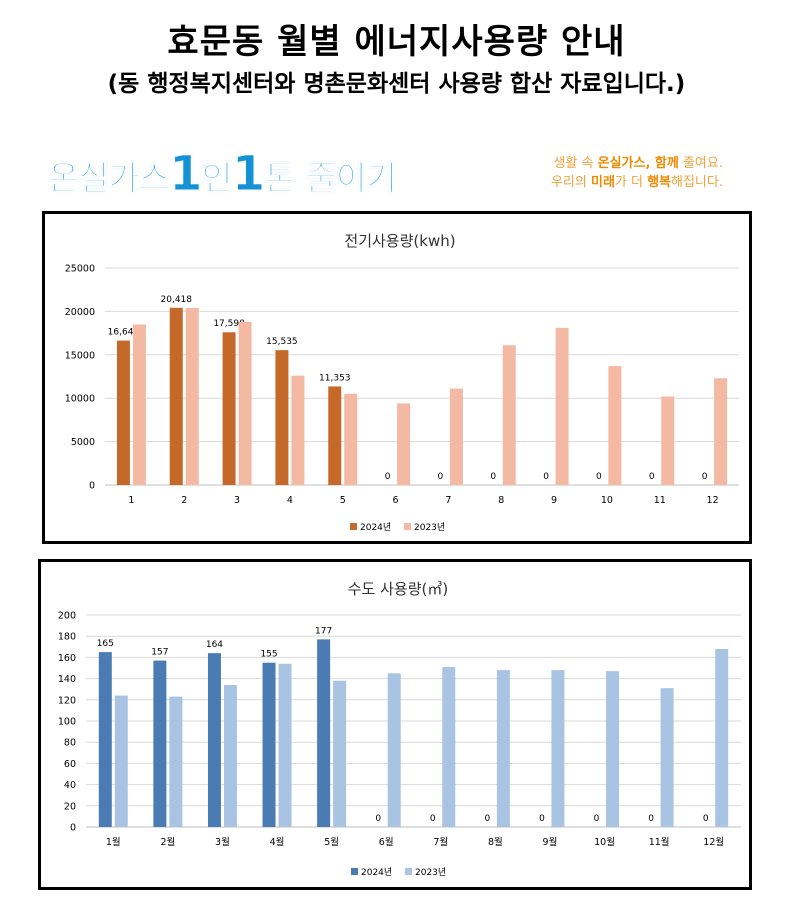 Image resolution: width=793 pixels, height=899 pixels. Describe the element at coordinates (131, 500) in the screenshot. I see `x-tick-label: 1` at that location.